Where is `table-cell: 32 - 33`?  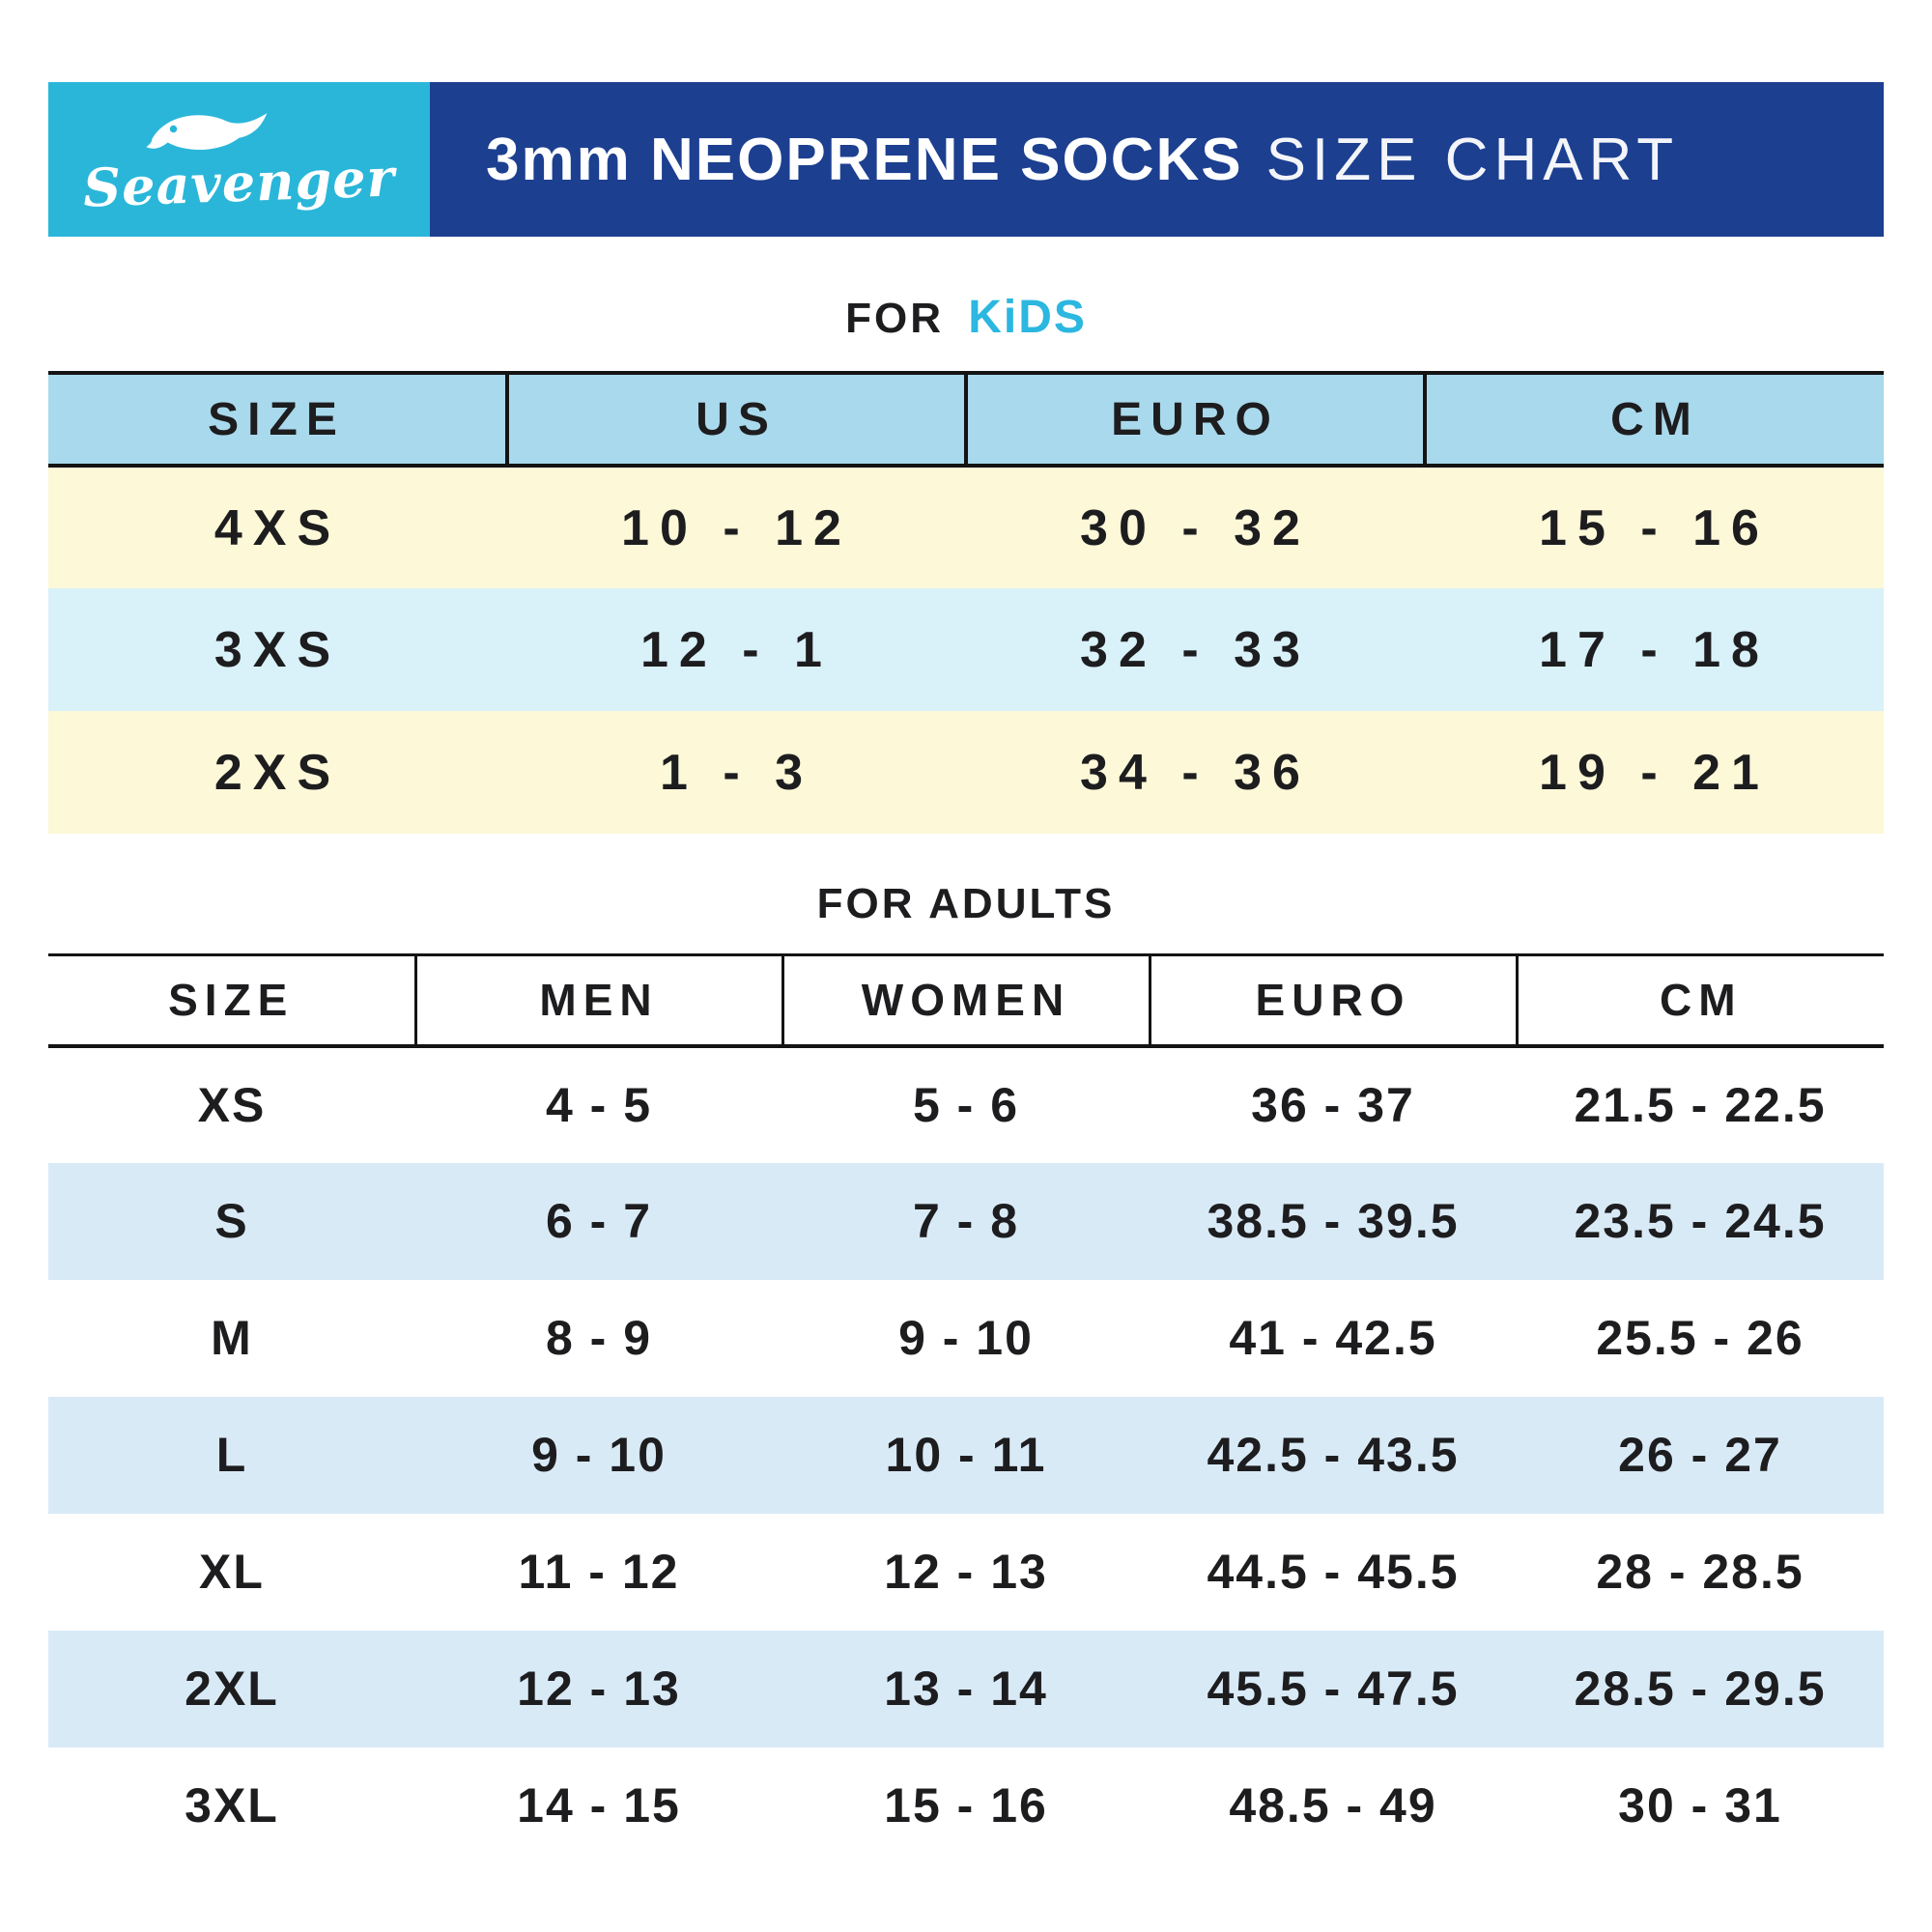 table-cell: 32 - 33 is located at coordinates (1195, 649).